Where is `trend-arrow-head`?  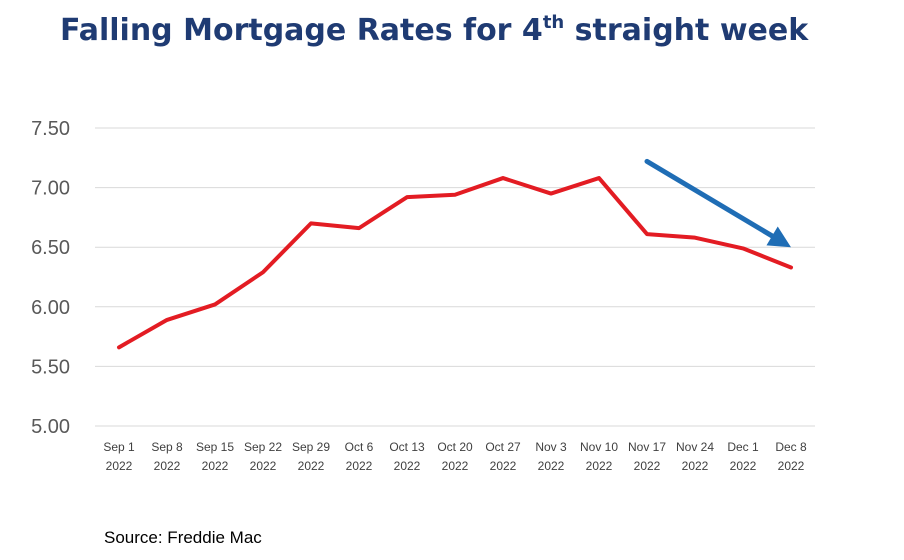
trend-arrow-head is located at coordinates (778, 237).